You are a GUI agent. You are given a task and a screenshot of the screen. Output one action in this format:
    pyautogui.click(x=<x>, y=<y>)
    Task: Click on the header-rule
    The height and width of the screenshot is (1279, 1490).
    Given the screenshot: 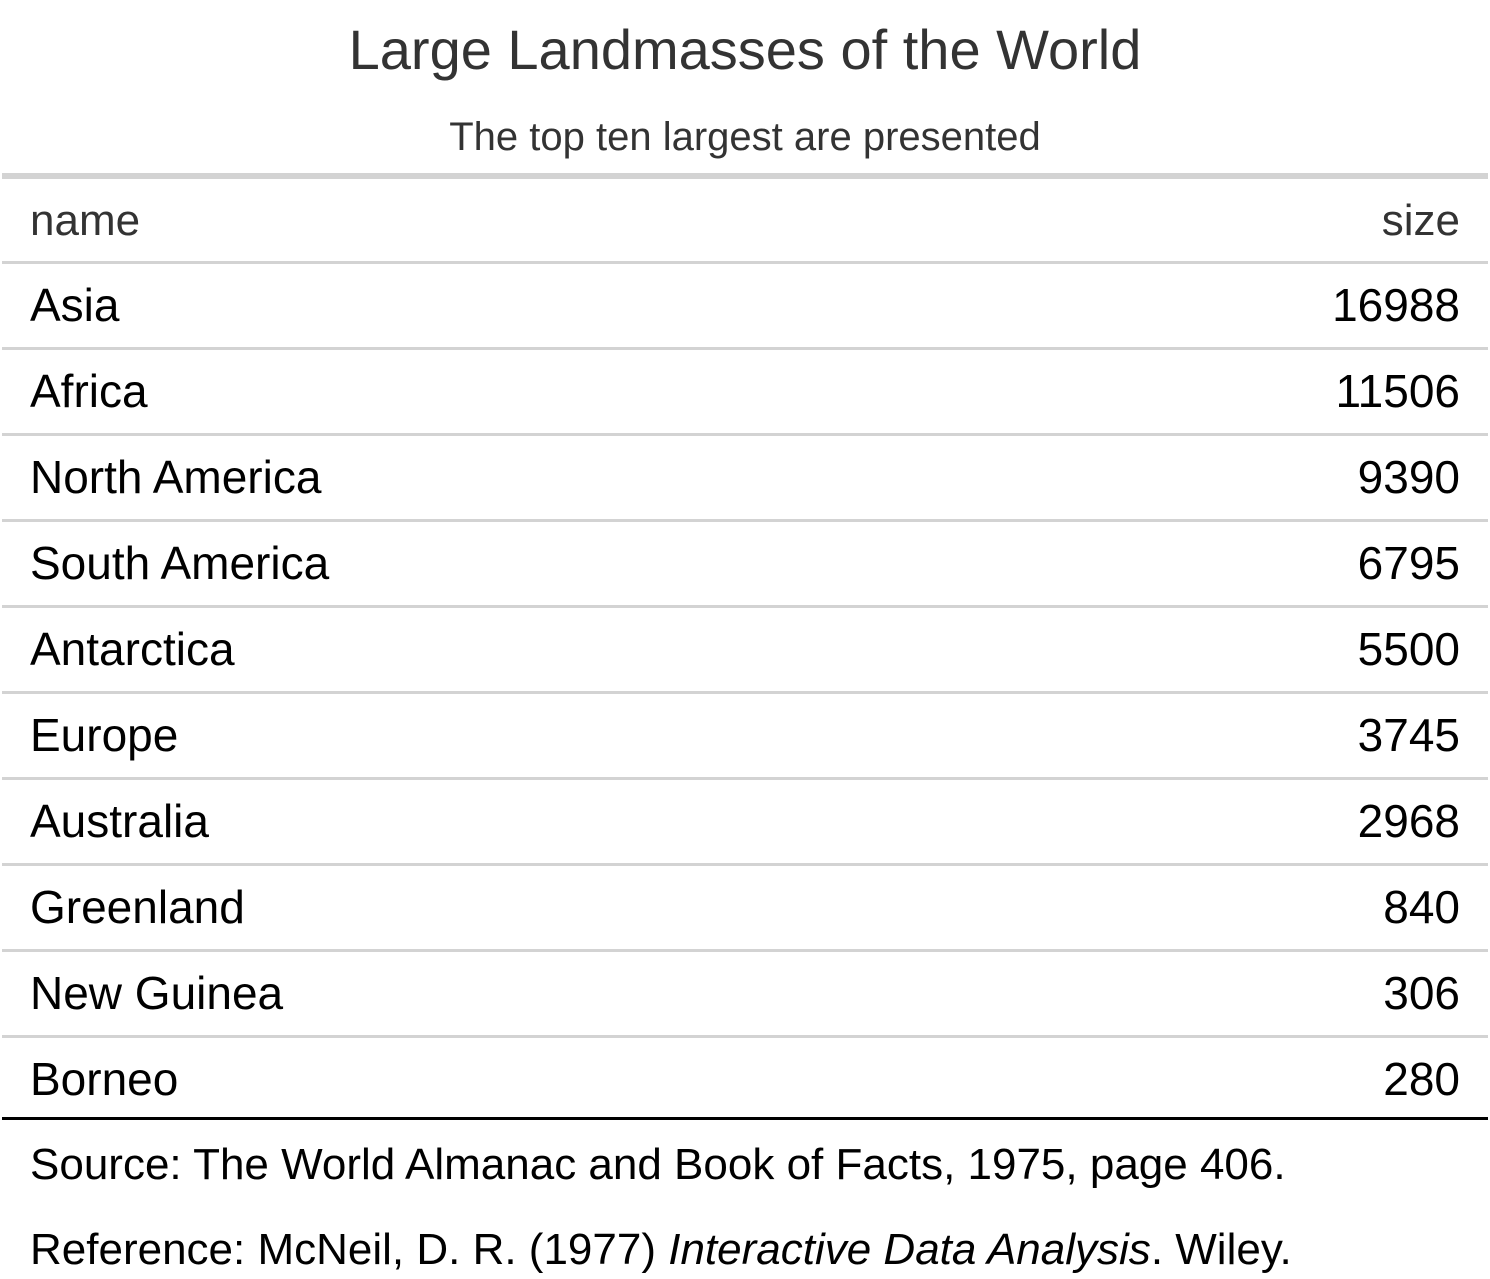 What is the action you would take?
    pyautogui.click(x=745, y=262)
    